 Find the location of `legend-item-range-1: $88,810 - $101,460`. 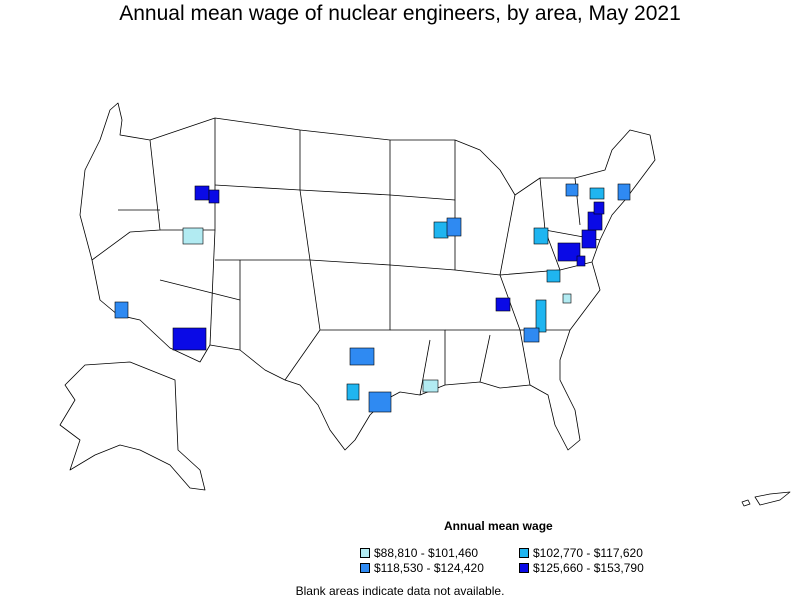

legend-item-range-1: $88,810 - $101,460 is located at coordinates (419, 553).